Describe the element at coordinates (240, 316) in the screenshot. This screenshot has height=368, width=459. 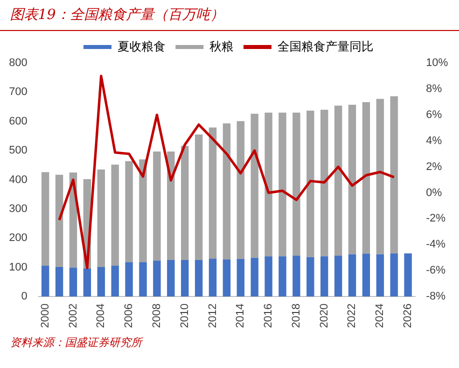
I see `x-tick-label: 2014` at that location.